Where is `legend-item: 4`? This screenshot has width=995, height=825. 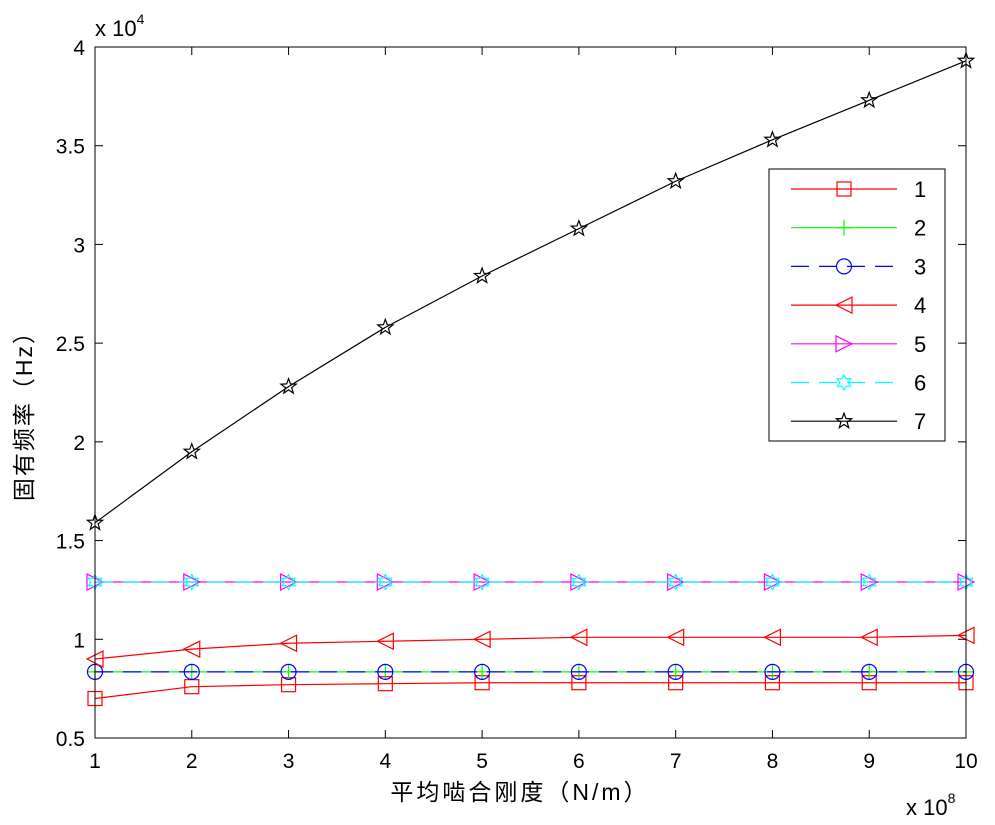
legend-item: 4 is located at coordinates (858, 305).